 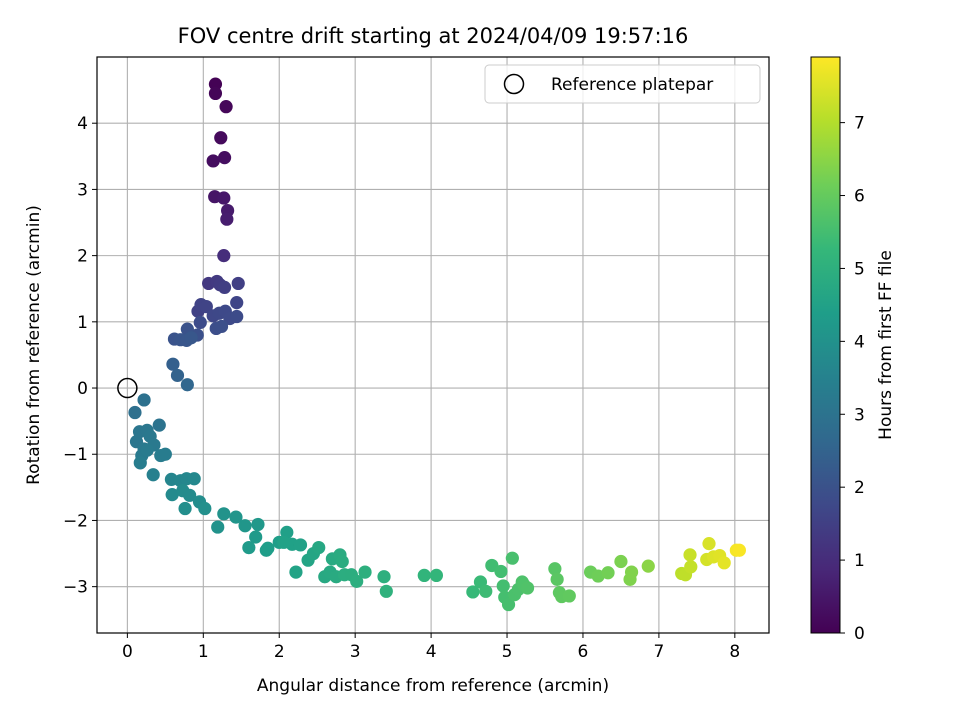 I want to click on x-tick-label: 0, so click(x=127, y=652).